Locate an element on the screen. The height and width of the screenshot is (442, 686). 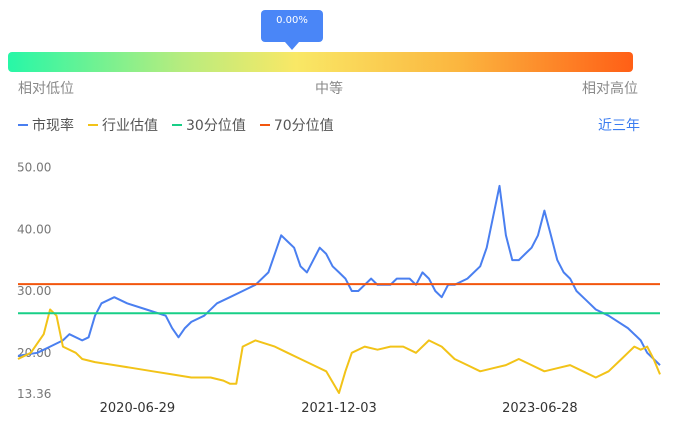
value-tooltip: 0.00% is located at coordinates (292, 30).